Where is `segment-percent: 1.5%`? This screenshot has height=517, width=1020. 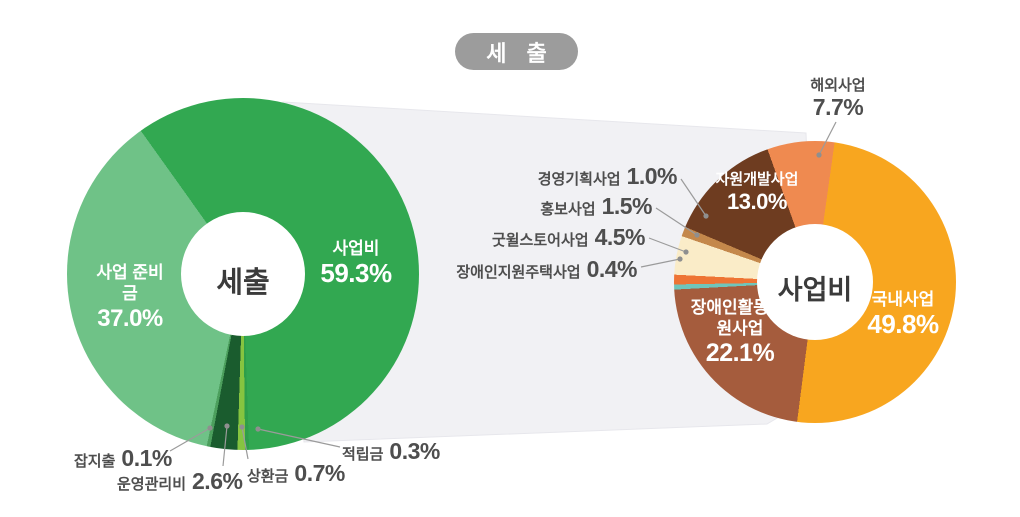
segment-percent: 1.5% is located at coordinates (627, 206).